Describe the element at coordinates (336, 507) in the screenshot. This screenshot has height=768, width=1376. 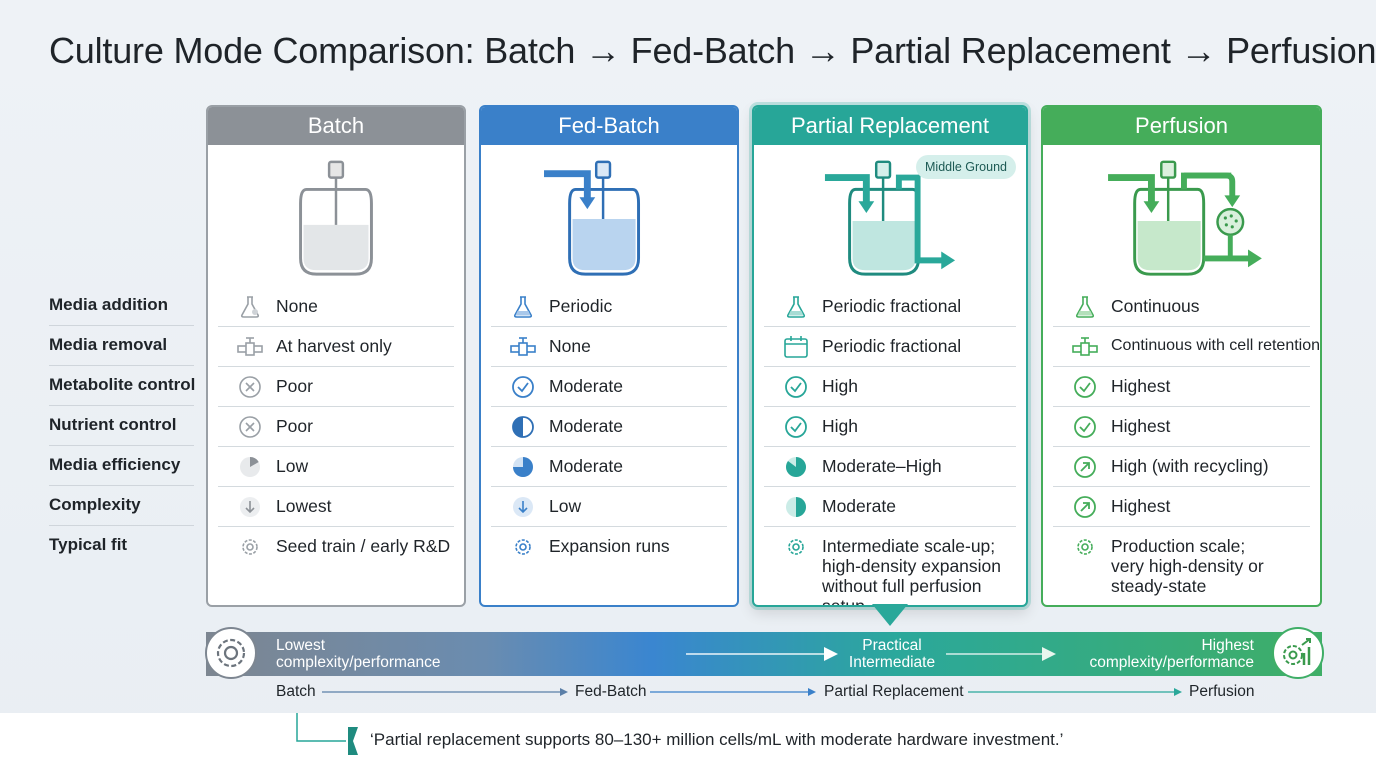
I see `batch-complexity: Lowest` at that location.